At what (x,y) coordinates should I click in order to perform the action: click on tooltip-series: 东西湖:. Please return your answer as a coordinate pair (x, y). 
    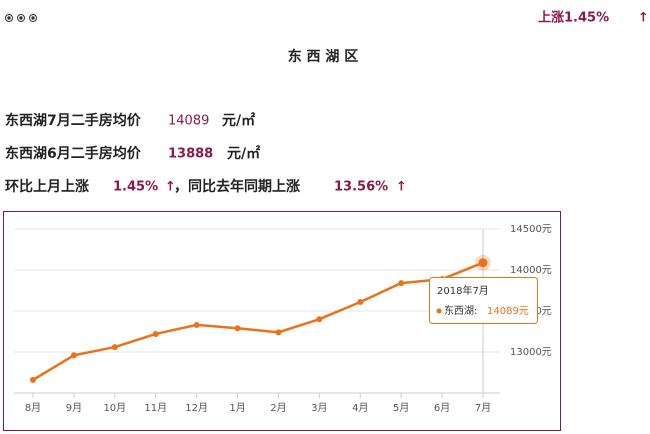
    Looking at the image, I should click on (460, 310).